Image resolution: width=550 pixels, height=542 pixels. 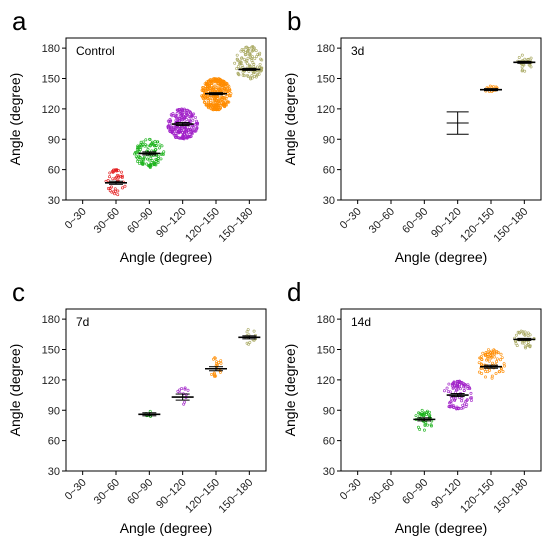 I want to click on y-tick-label: 120, so click(x=51, y=110).